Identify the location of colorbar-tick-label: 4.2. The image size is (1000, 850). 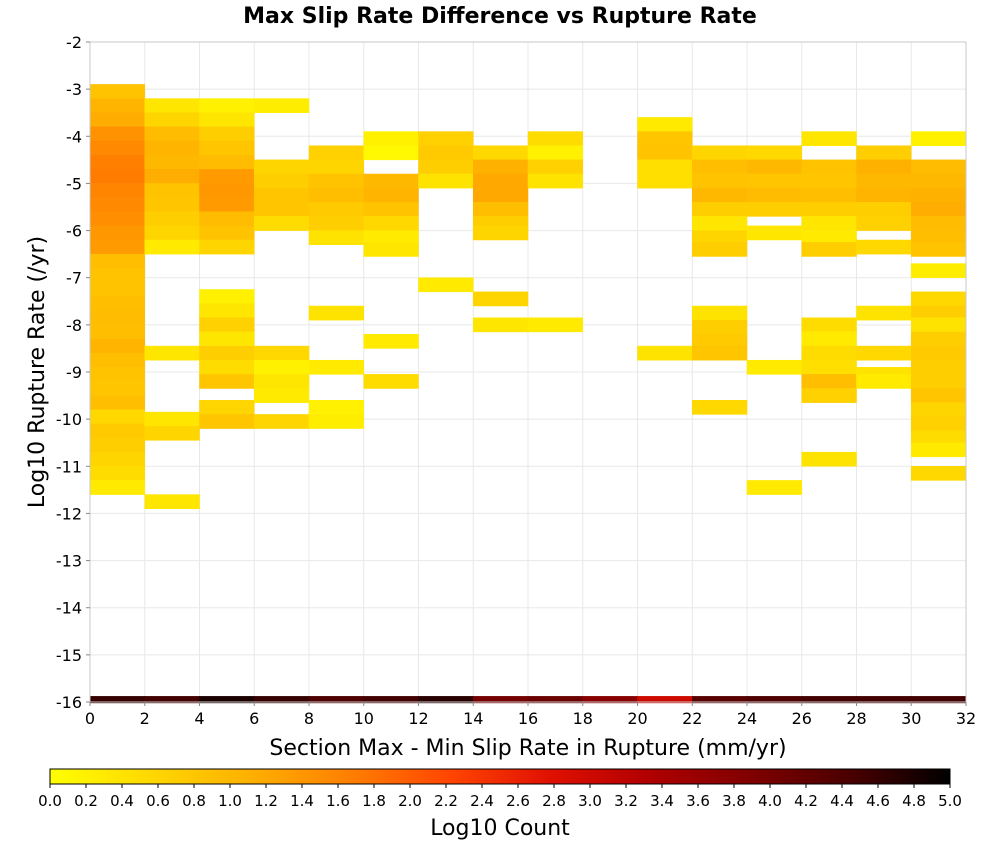
(806, 801).